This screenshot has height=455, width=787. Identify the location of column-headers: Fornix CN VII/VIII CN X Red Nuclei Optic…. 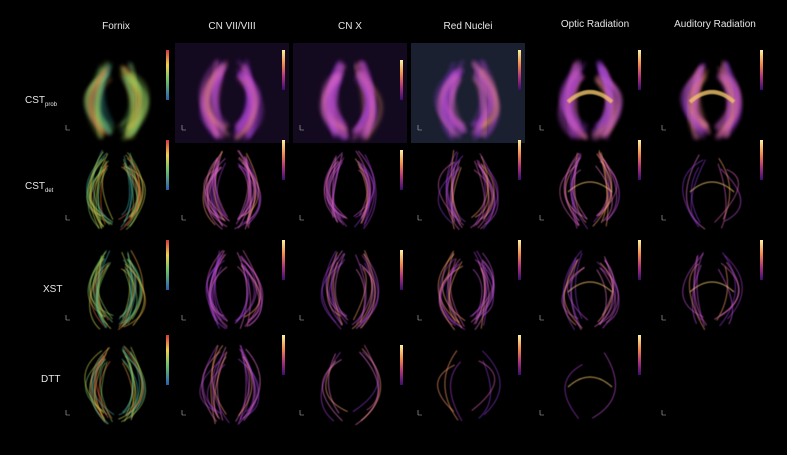
(429, 25).